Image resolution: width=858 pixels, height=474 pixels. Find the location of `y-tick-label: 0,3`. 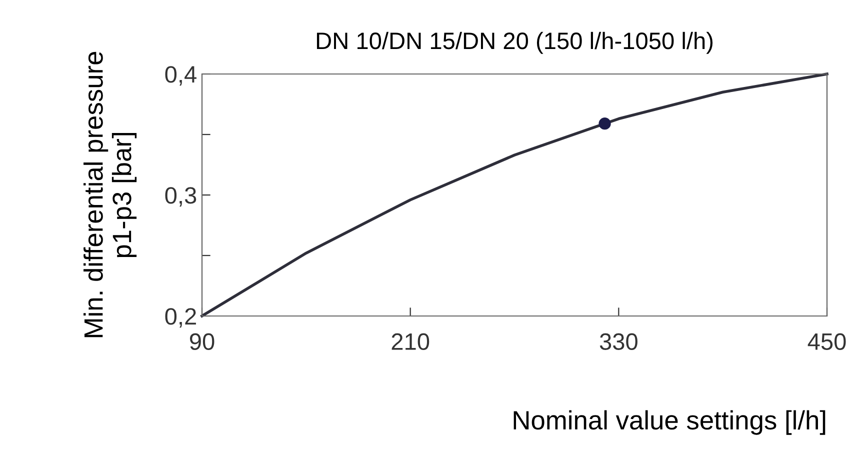

y-tick-label: 0,3 is located at coordinates (180, 197).